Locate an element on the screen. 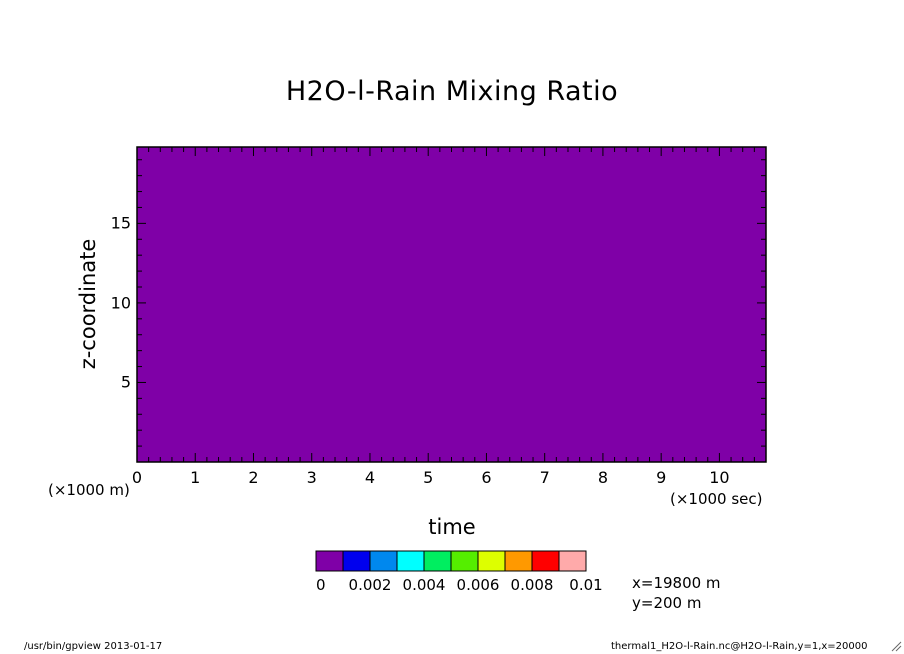 This screenshot has height=654, width=904. colorbar is located at coordinates (451, 561).